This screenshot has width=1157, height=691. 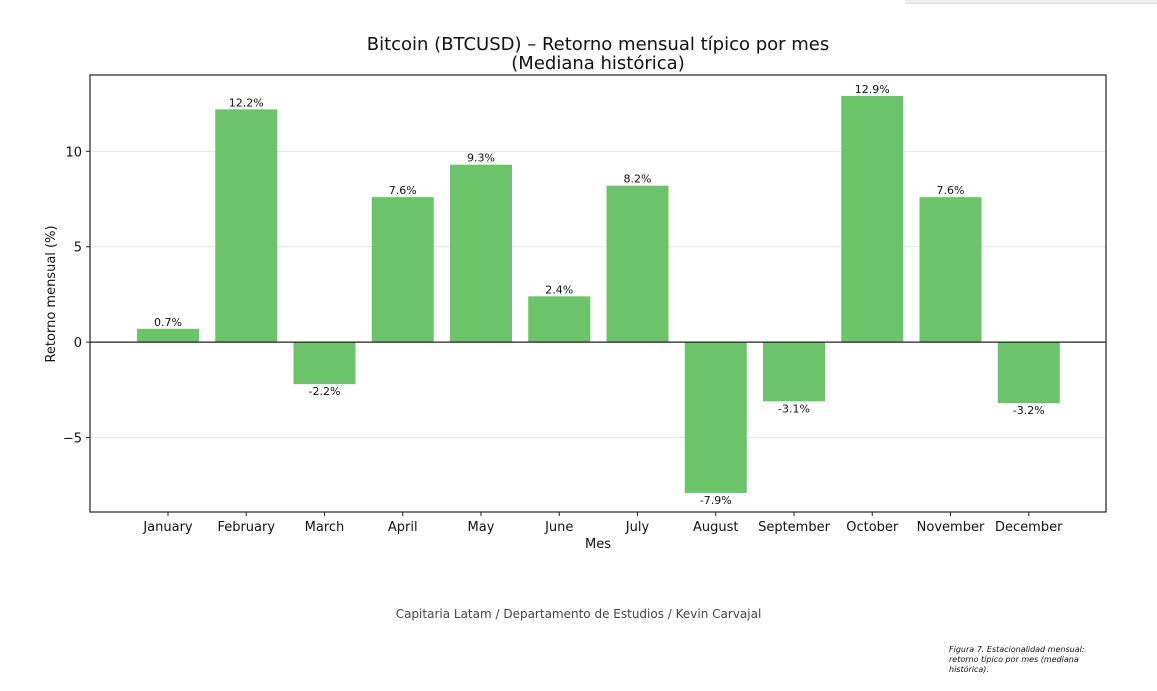 What do you see at coordinates (78, 343) in the screenshot?
I see `y-tick-label: 0` at bounding box center [78, 343].